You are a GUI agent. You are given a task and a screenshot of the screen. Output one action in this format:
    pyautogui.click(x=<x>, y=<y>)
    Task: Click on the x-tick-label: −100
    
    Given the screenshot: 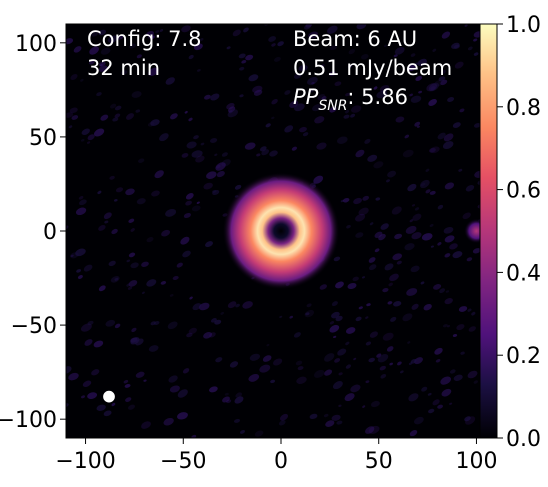 What is the action you would take?
    pyautogui.click(x=85, y=461)
    